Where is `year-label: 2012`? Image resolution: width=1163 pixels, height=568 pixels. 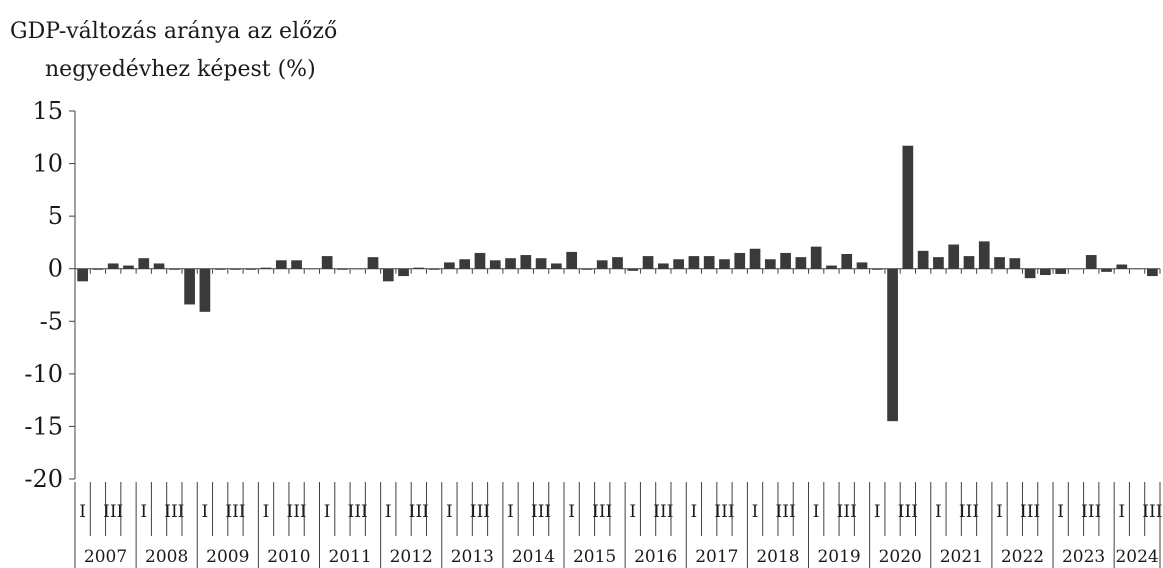
year-label: 2012 is located at coordinates (411, 557).